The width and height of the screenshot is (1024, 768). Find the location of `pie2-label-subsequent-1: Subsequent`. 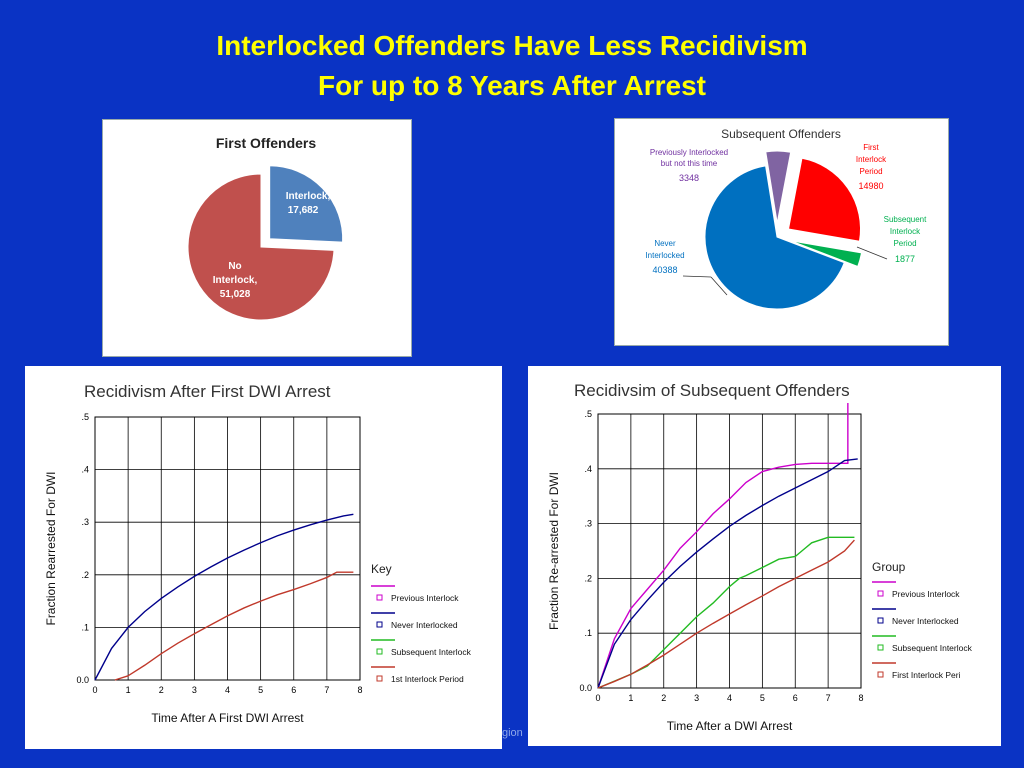

pie2-label-subsequent-1: Subsequent is located at coordinates (905, 219).